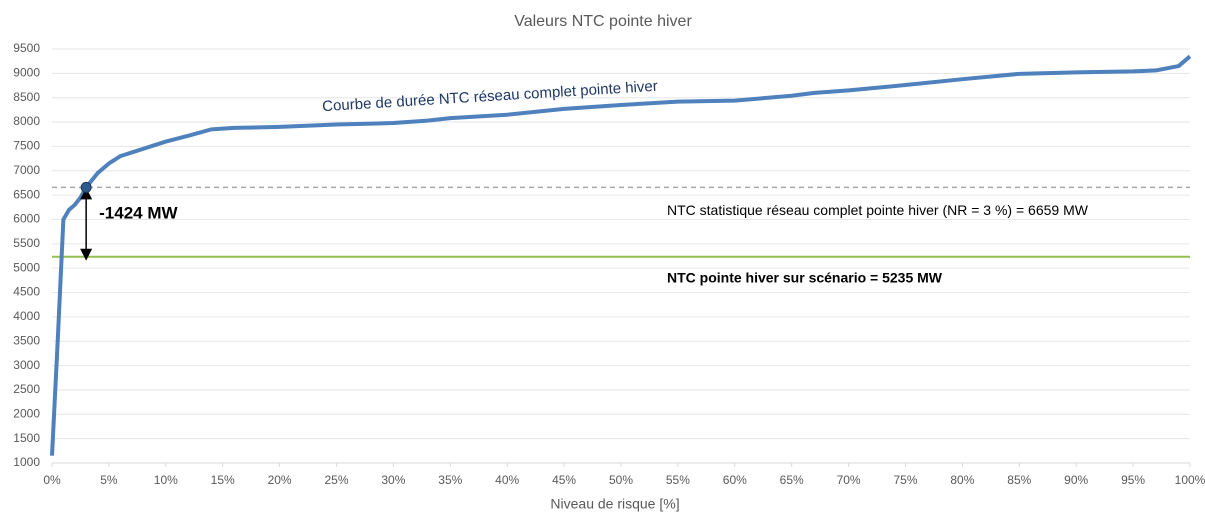  I want to click on x-tick-label: 65%, so click(792, 480).